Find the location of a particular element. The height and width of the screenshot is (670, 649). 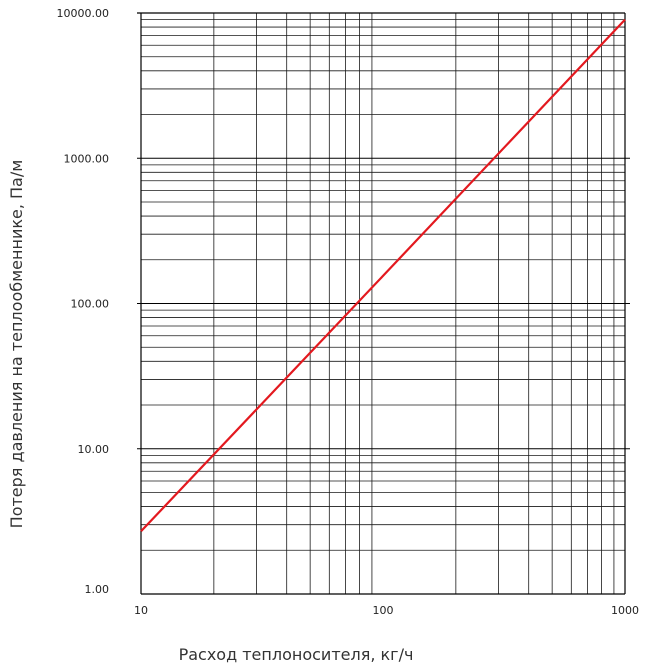

y-tick-label: 10.00 is located at coordinates (94, 449).